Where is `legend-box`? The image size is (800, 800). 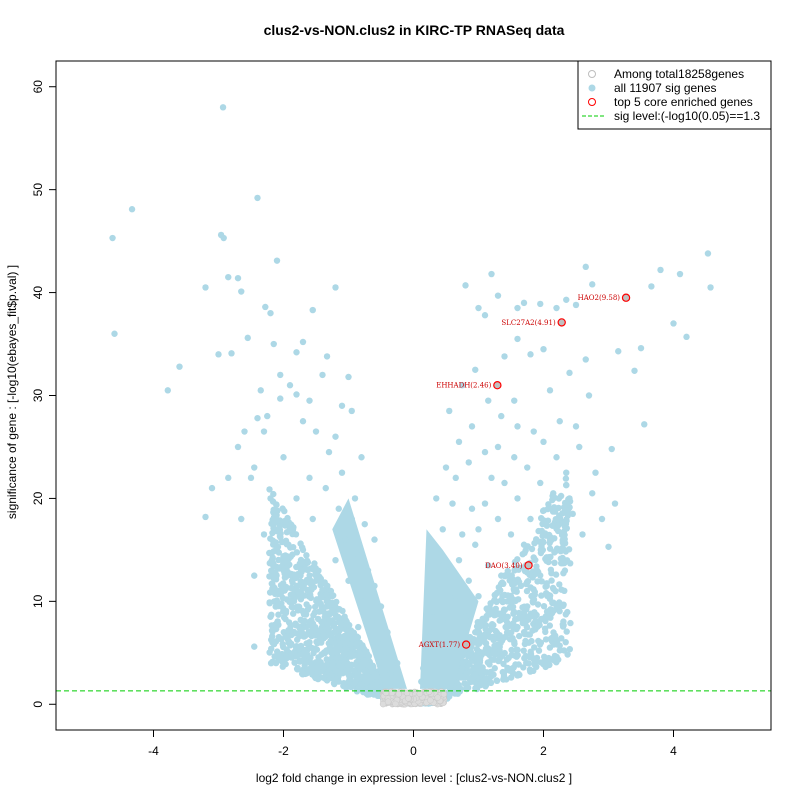
legend-box is located at coordinates (674, 95).